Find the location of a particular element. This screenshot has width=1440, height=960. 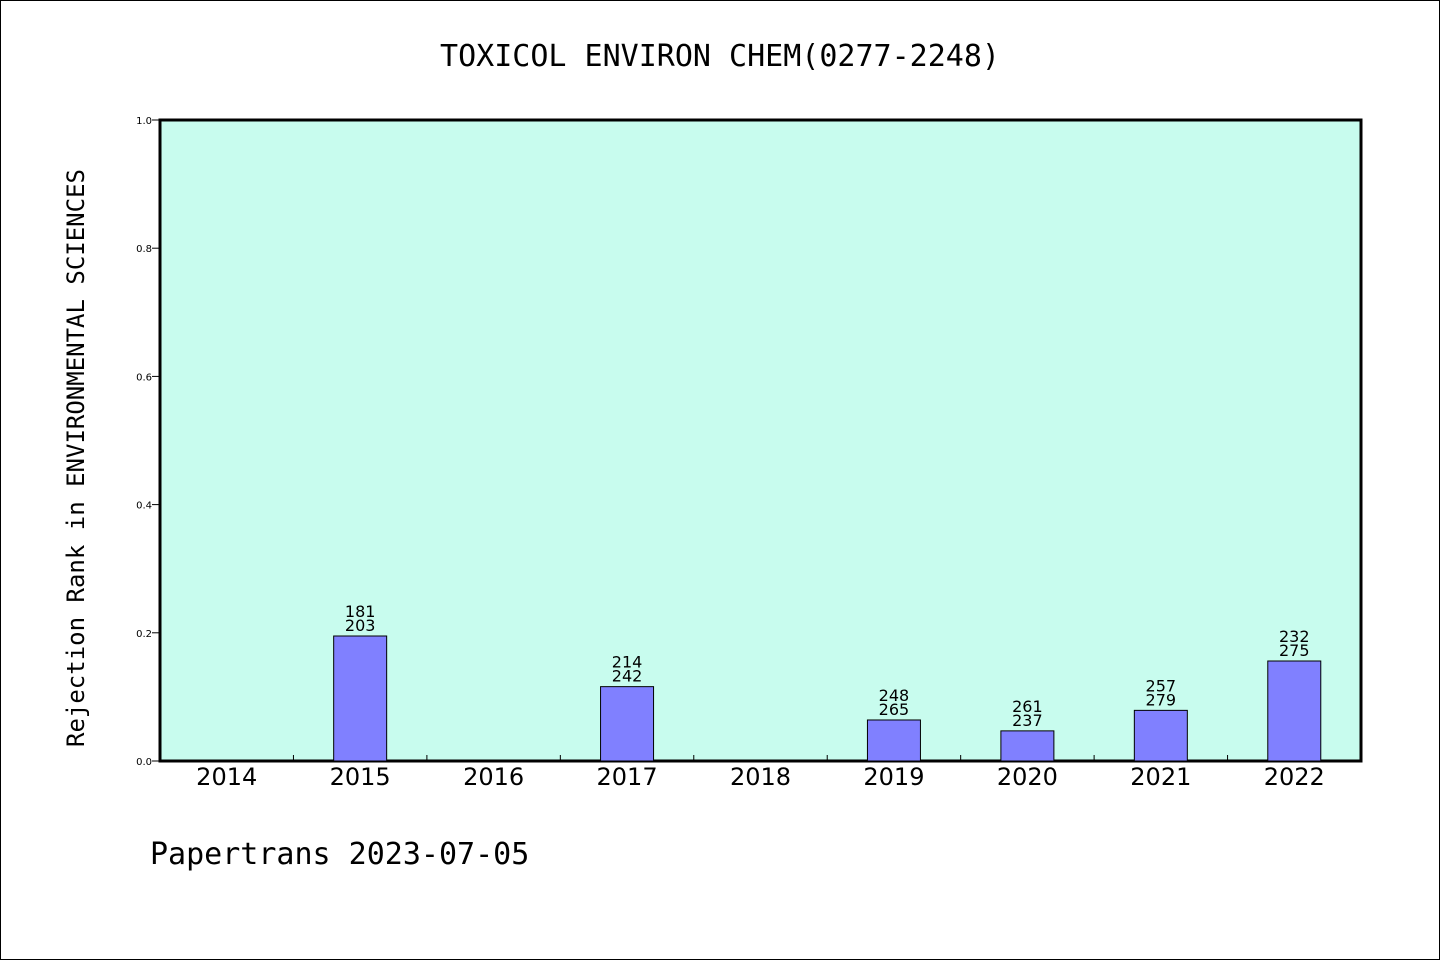

y-tick-label: 1.0 is located at coordinates (144, 121).